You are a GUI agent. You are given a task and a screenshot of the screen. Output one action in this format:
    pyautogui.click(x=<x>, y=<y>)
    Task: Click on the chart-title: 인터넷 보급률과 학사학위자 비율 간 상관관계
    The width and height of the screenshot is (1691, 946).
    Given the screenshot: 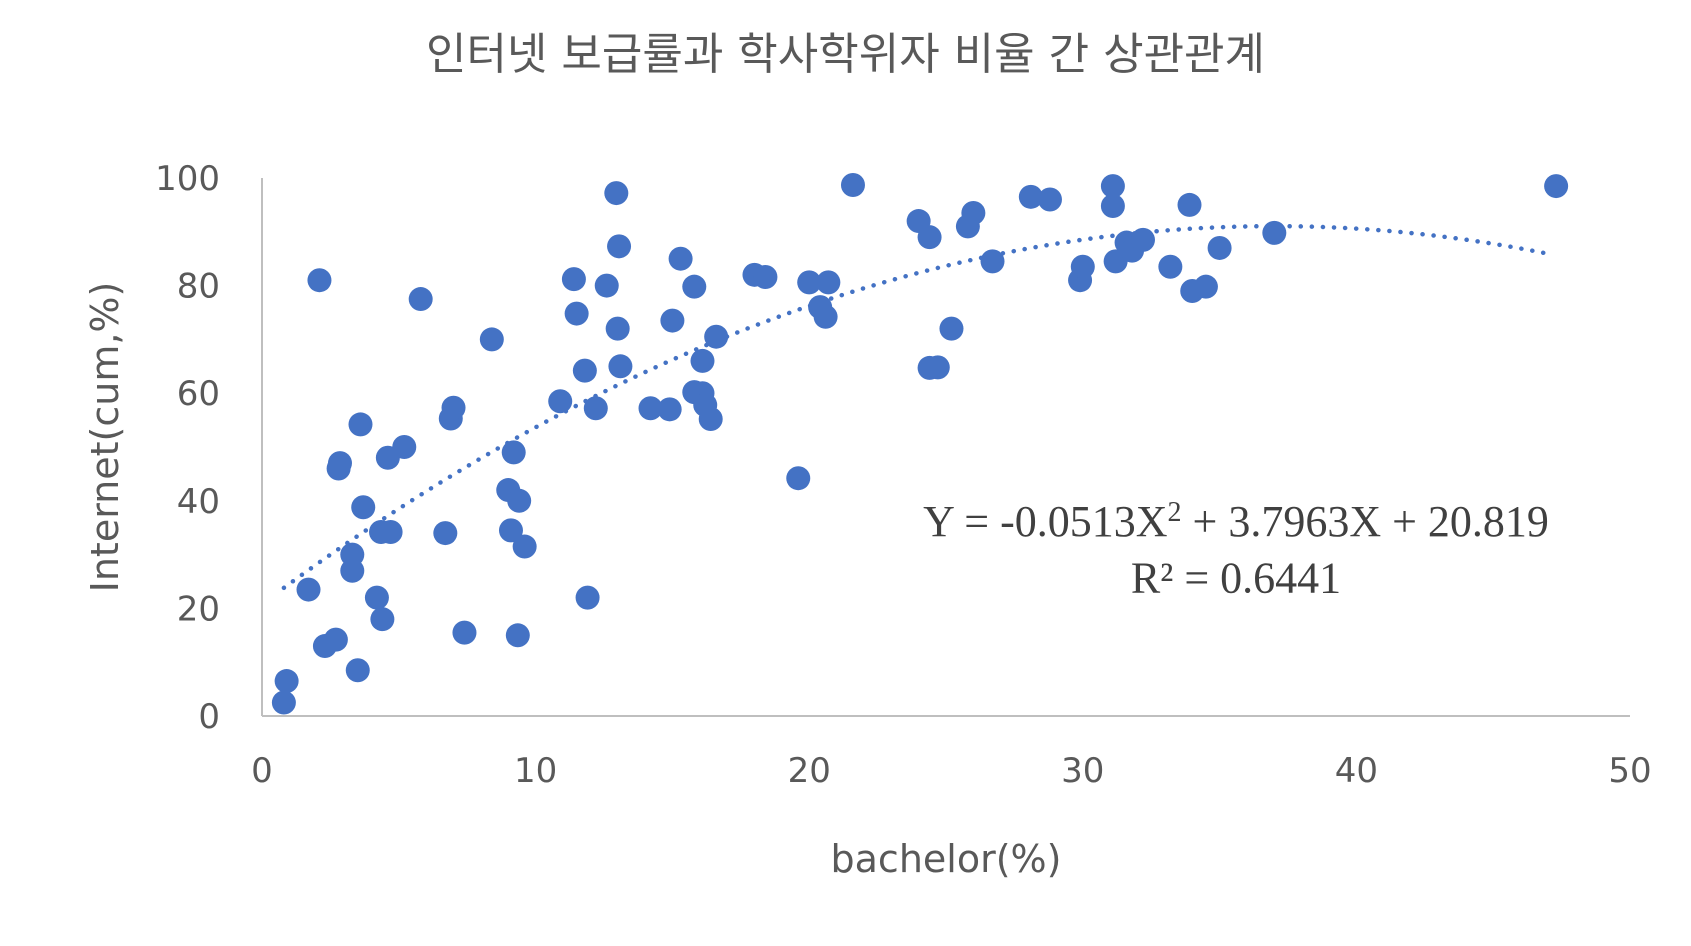 What is the action you would take?
    pyautogui.click(x=845, y=54)
    